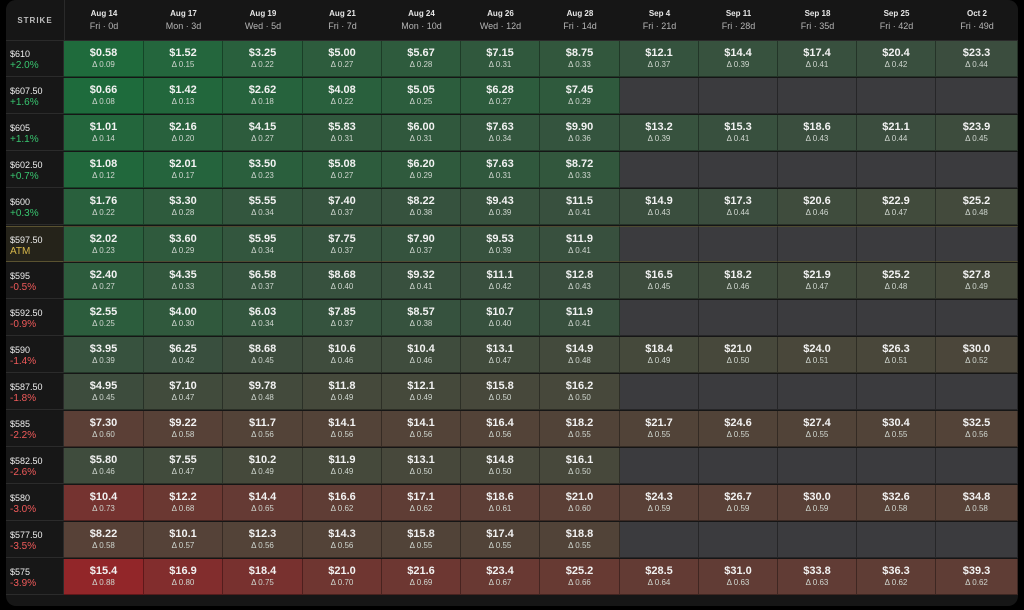  What do you see at coordinates (263, 96) in the screenshot?
I see `option-cell: $2.62 Δ 0.18` at bounding box center [263, 96].